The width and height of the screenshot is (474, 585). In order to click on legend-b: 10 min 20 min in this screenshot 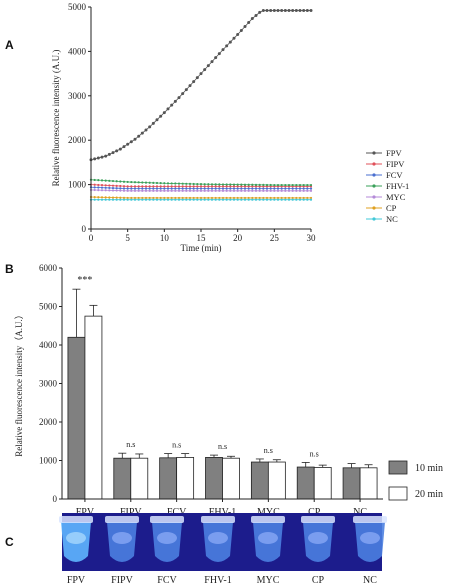, I will do `click(415, 480)`.